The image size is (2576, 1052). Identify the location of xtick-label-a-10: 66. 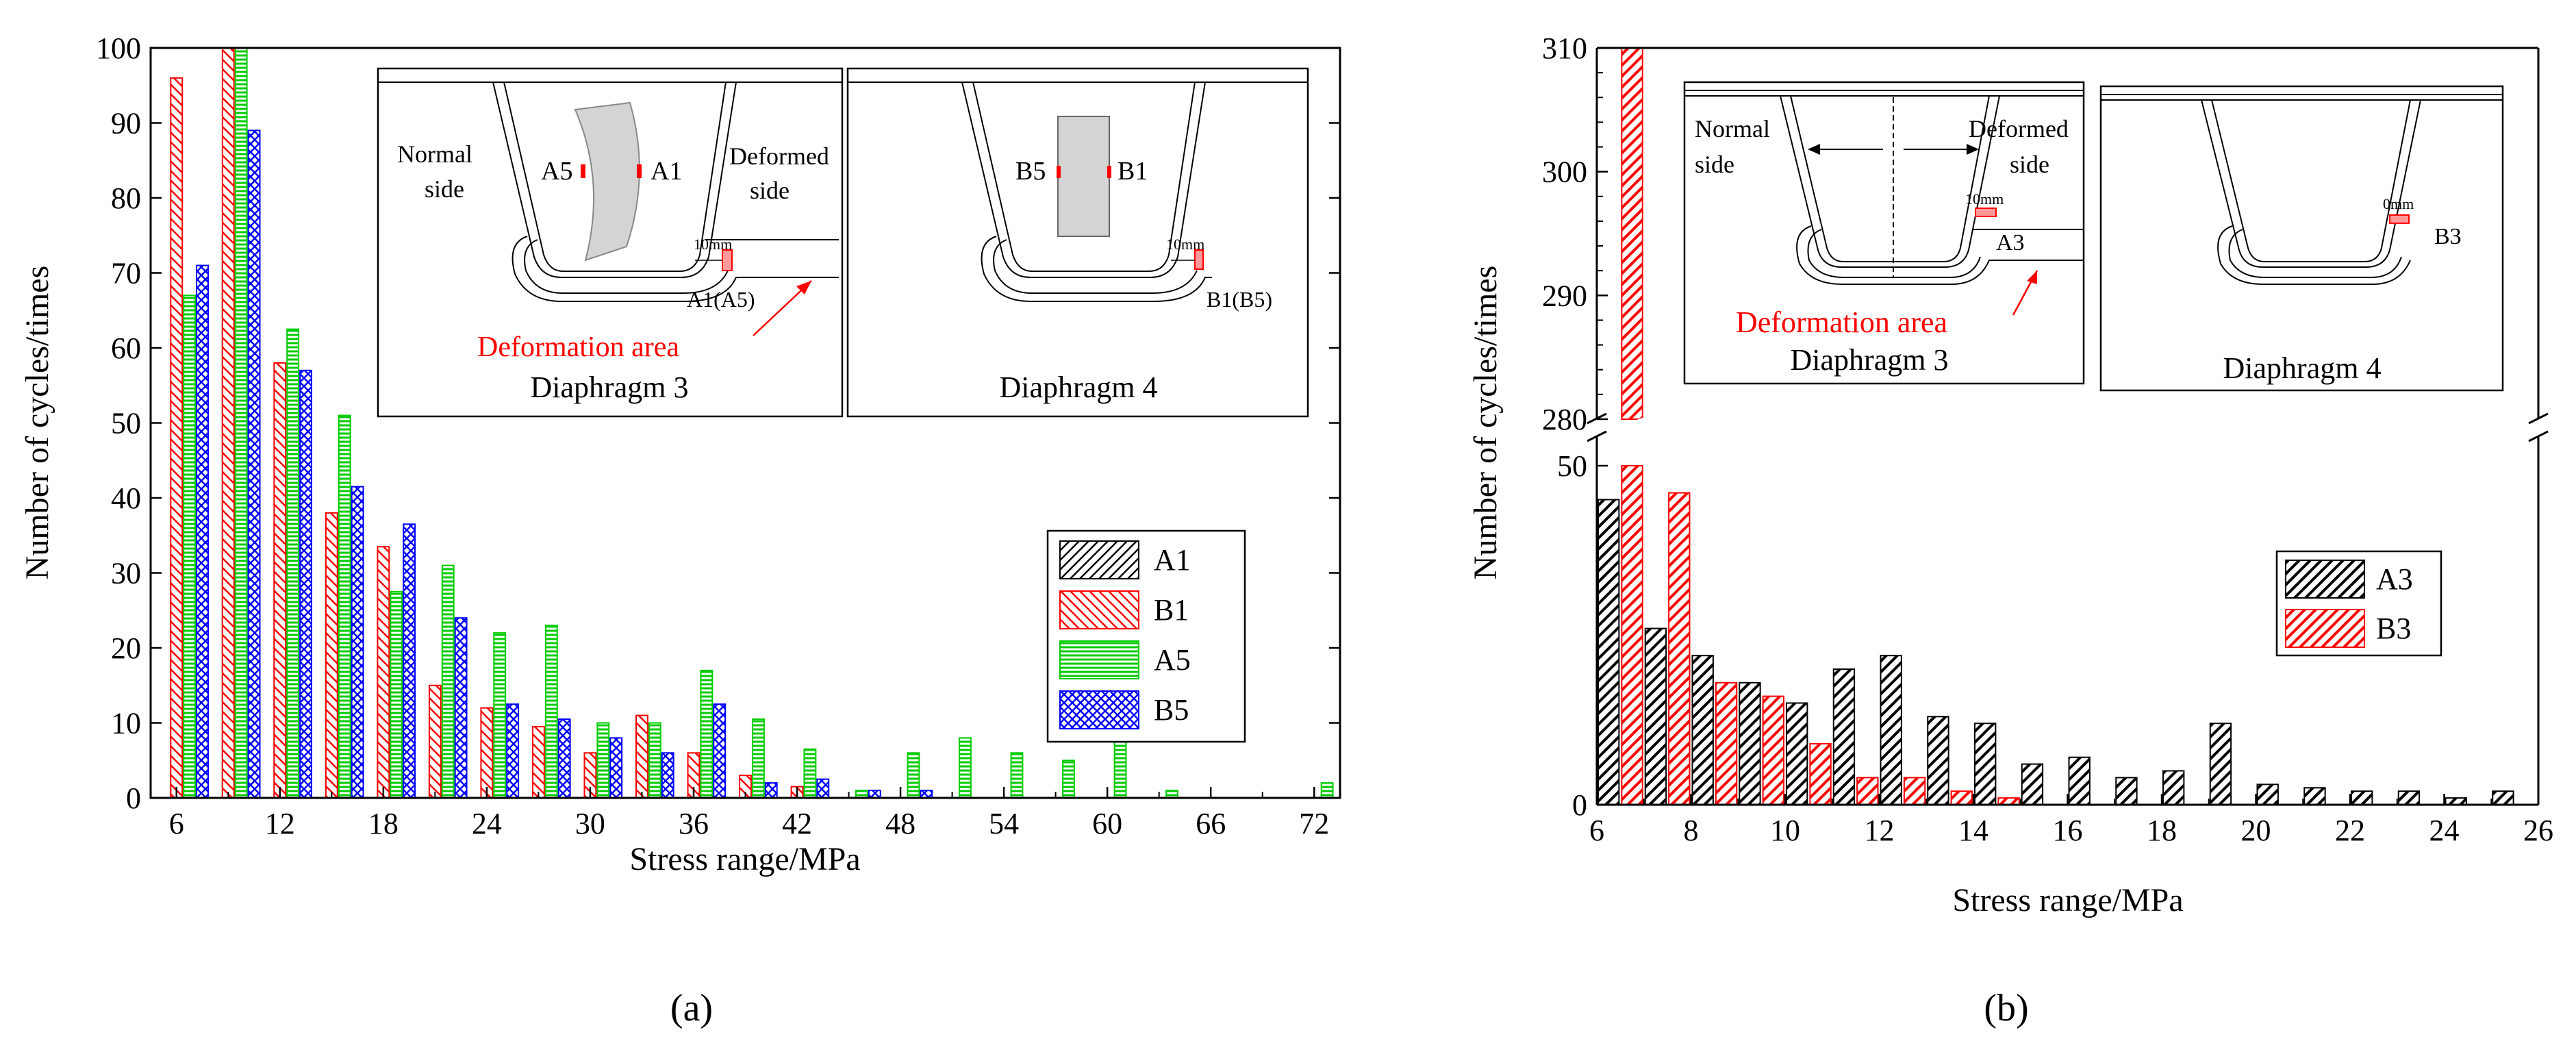
(1211, 823).